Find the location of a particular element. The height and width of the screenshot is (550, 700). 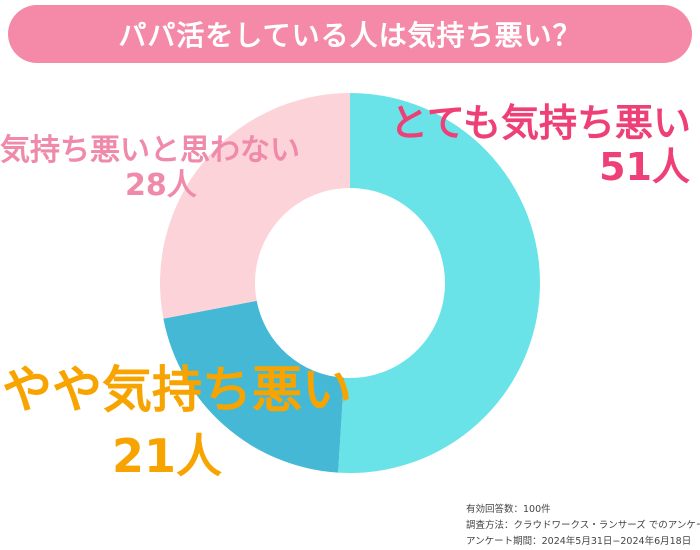

chart-title: パパ活をしている人は気持ち悪い？ is located at coordinates (350, 35).